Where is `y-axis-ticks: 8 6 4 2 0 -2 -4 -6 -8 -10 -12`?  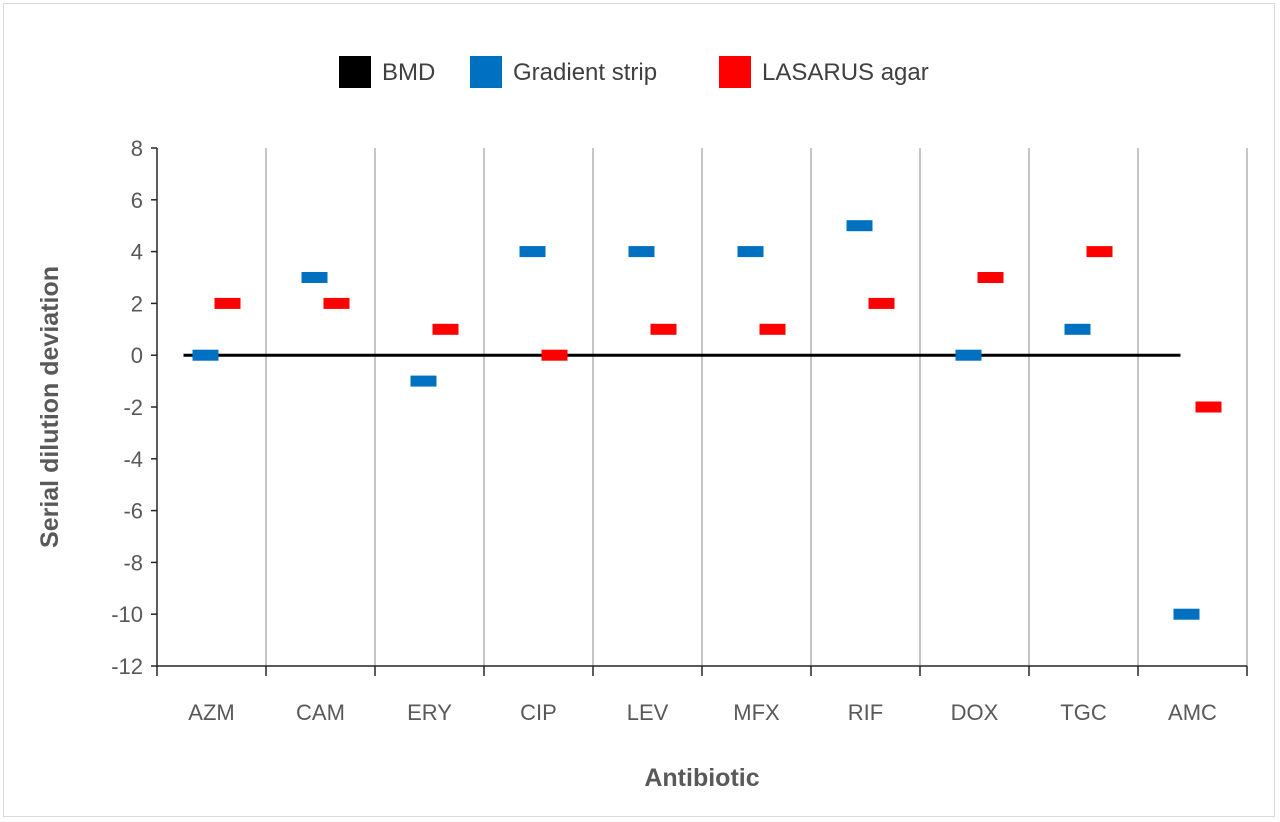
y-axis-ticks: 8 6 4 2 0 -2 -4 -6 -8 -10 -12 is located at coordinates (134, 407).